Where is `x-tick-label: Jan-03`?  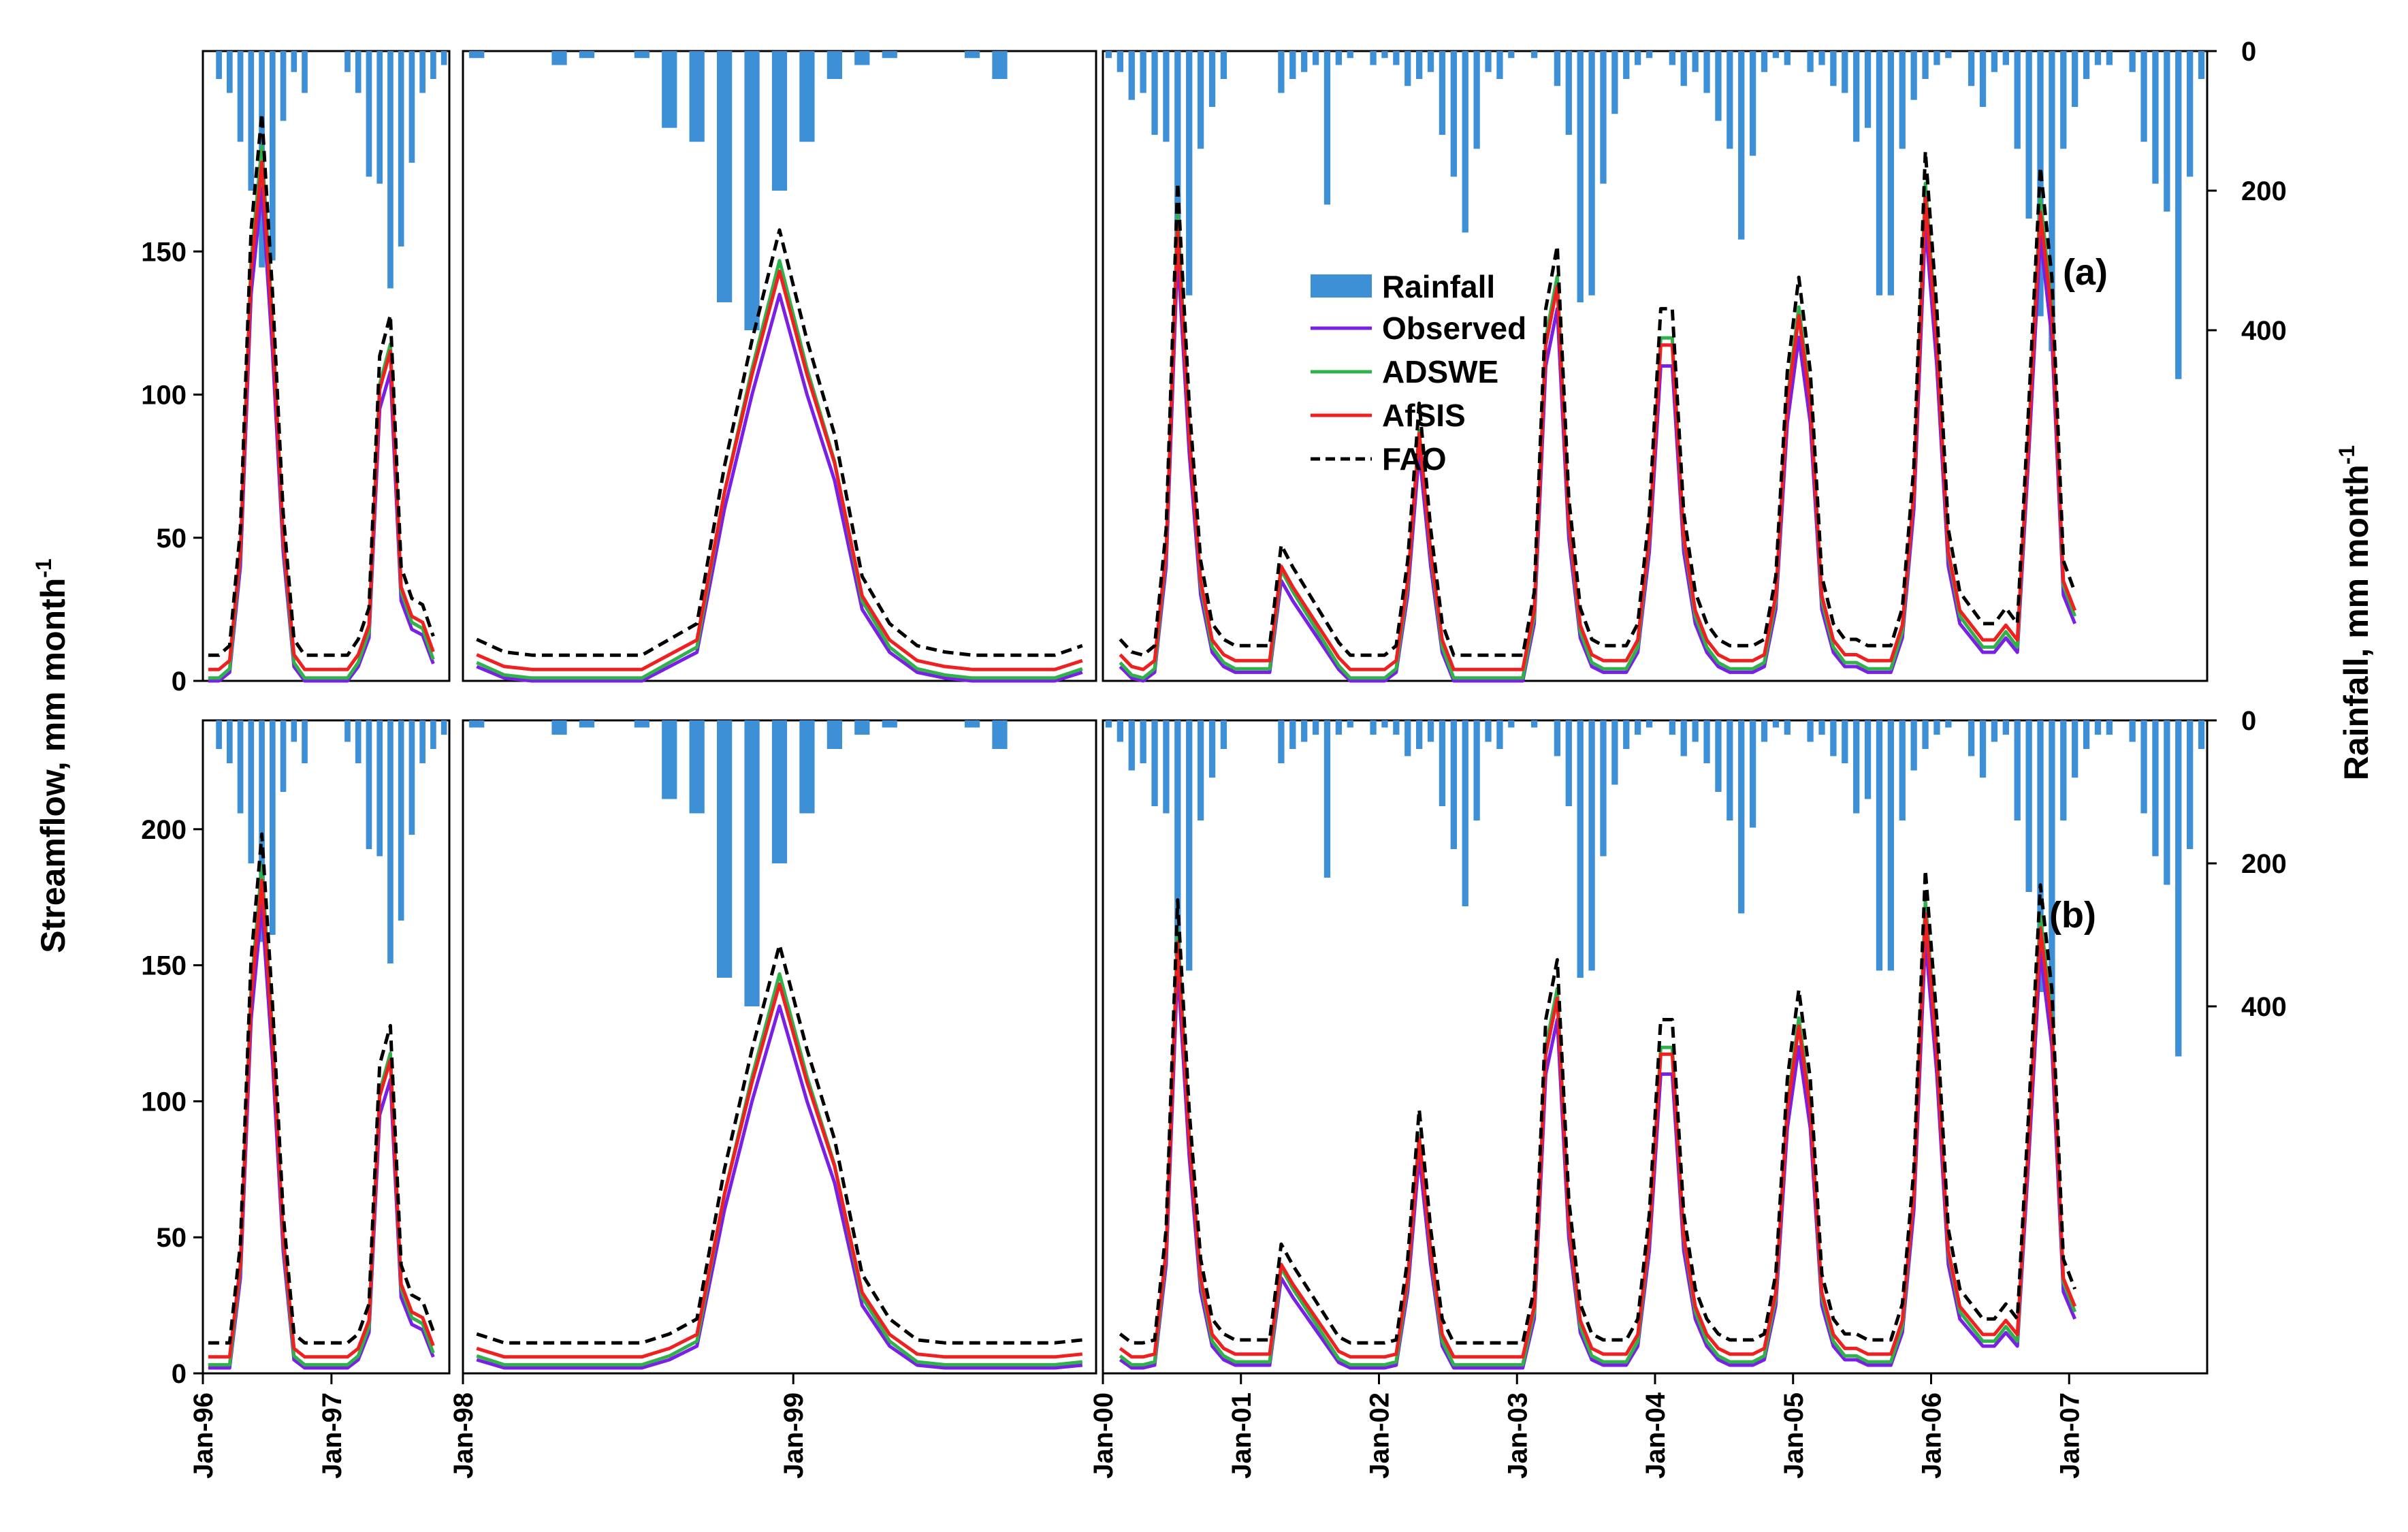
x-tick-label: Jan-03 is located at coordinates (1517, 1435).